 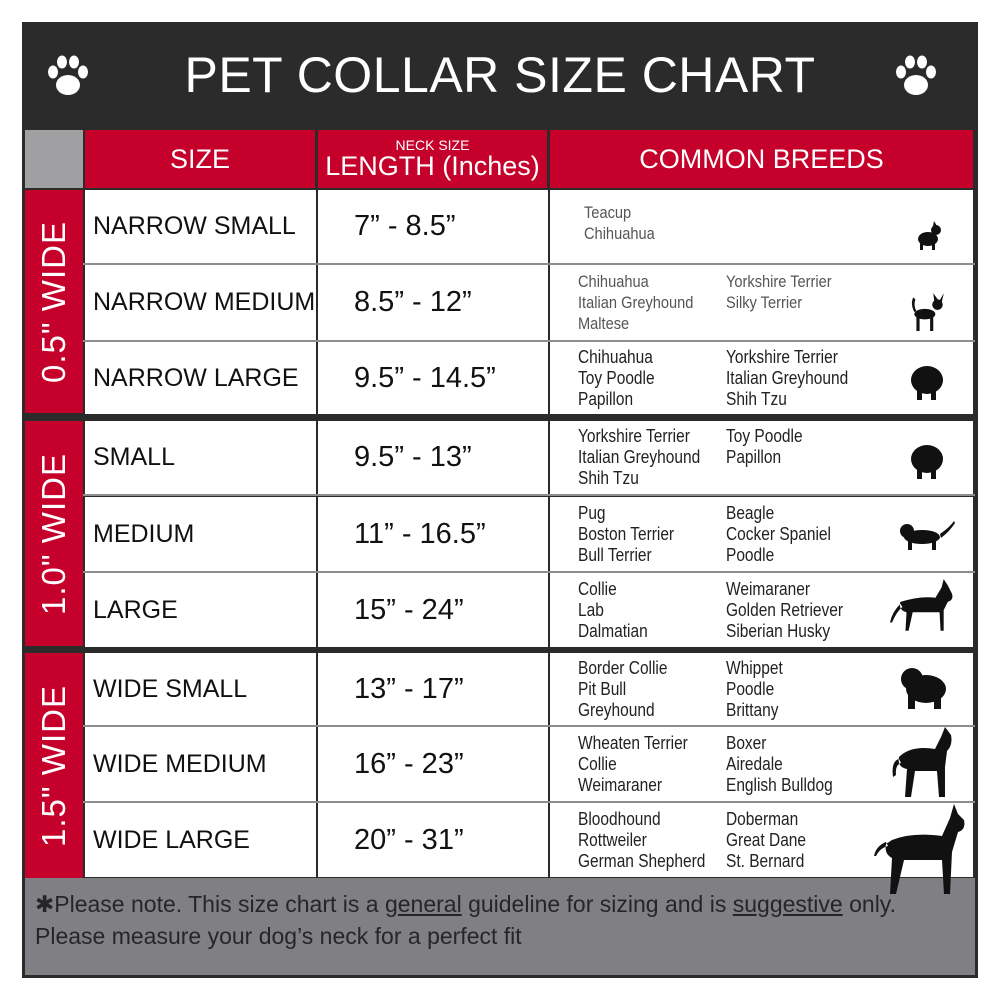 What do you see at coordinates (432, 165) in the screenshot?
I see `column-header-length-label: LENGTH (Inches)` at bounding box center [432, 165].